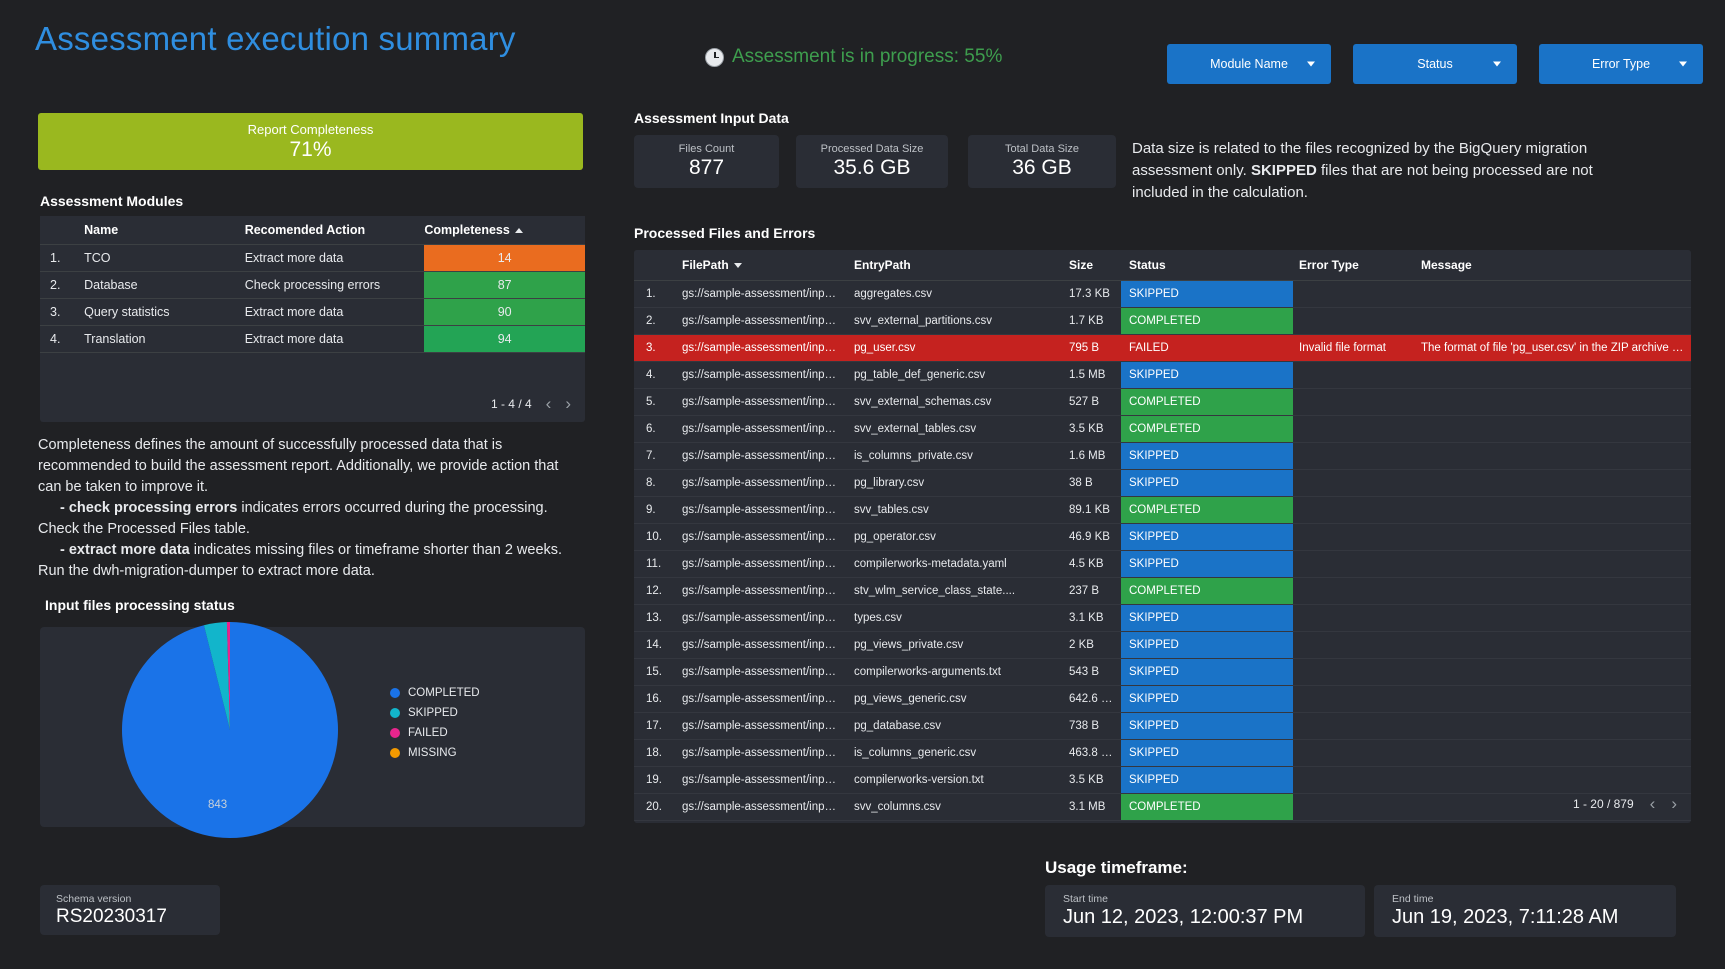 This screenshot has width=1725, height=969. Describe the element at coordinates (228, 676) in the screenshot. I see `pie-slice-failed` at that location.